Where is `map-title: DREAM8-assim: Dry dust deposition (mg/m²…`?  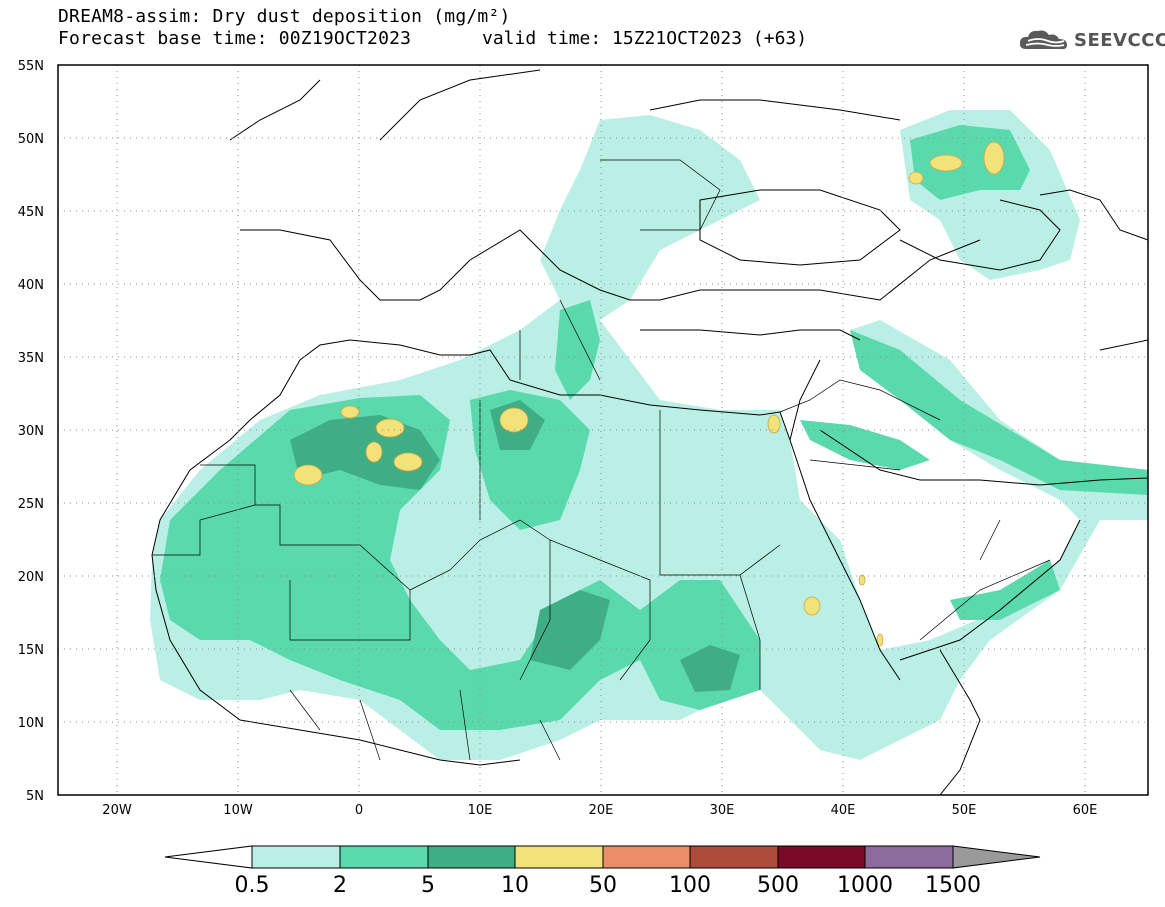
map-title: DREAM8-assim: Dry dust deposition (mg/m²… is located at coordinates (284, 16).